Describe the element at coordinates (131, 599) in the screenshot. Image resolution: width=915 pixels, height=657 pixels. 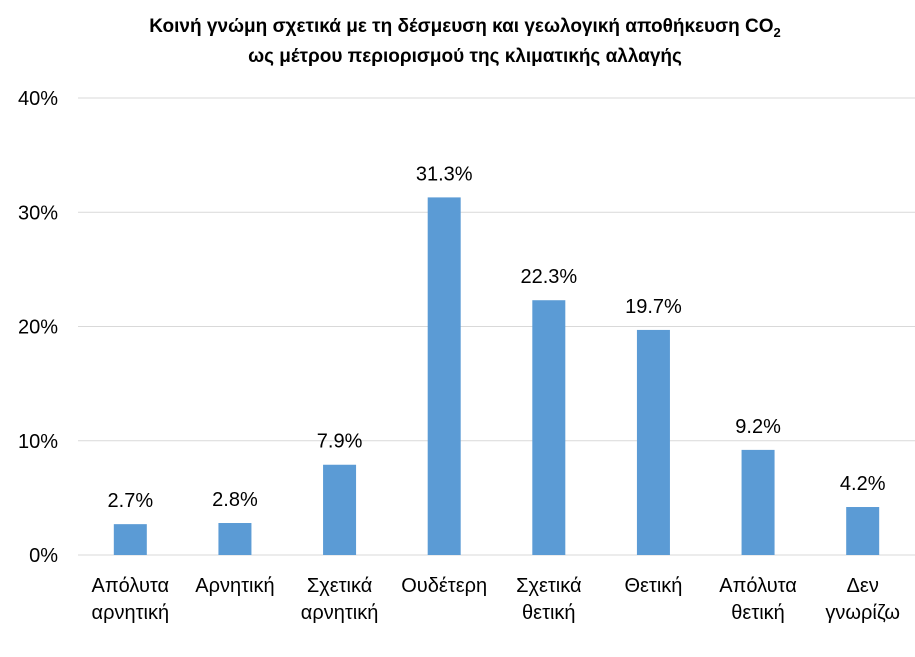
I see `x-category-label: Απόλυτα αρνητική` at that location.